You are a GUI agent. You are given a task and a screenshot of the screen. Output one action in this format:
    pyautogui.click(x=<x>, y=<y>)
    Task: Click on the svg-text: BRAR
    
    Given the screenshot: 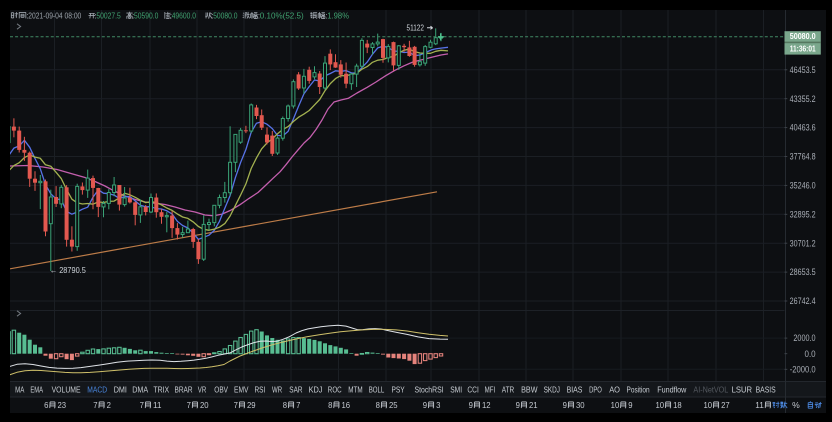 What is the action you would take?
    pyautogui.click(x=184, y=390)
    